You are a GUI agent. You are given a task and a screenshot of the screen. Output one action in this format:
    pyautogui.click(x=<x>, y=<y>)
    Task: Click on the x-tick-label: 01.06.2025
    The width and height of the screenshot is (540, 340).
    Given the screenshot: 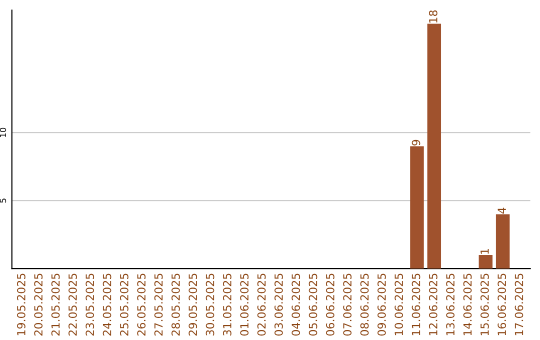 What is the action you would take?
    pyautogui.click(x=244, y=305)
    